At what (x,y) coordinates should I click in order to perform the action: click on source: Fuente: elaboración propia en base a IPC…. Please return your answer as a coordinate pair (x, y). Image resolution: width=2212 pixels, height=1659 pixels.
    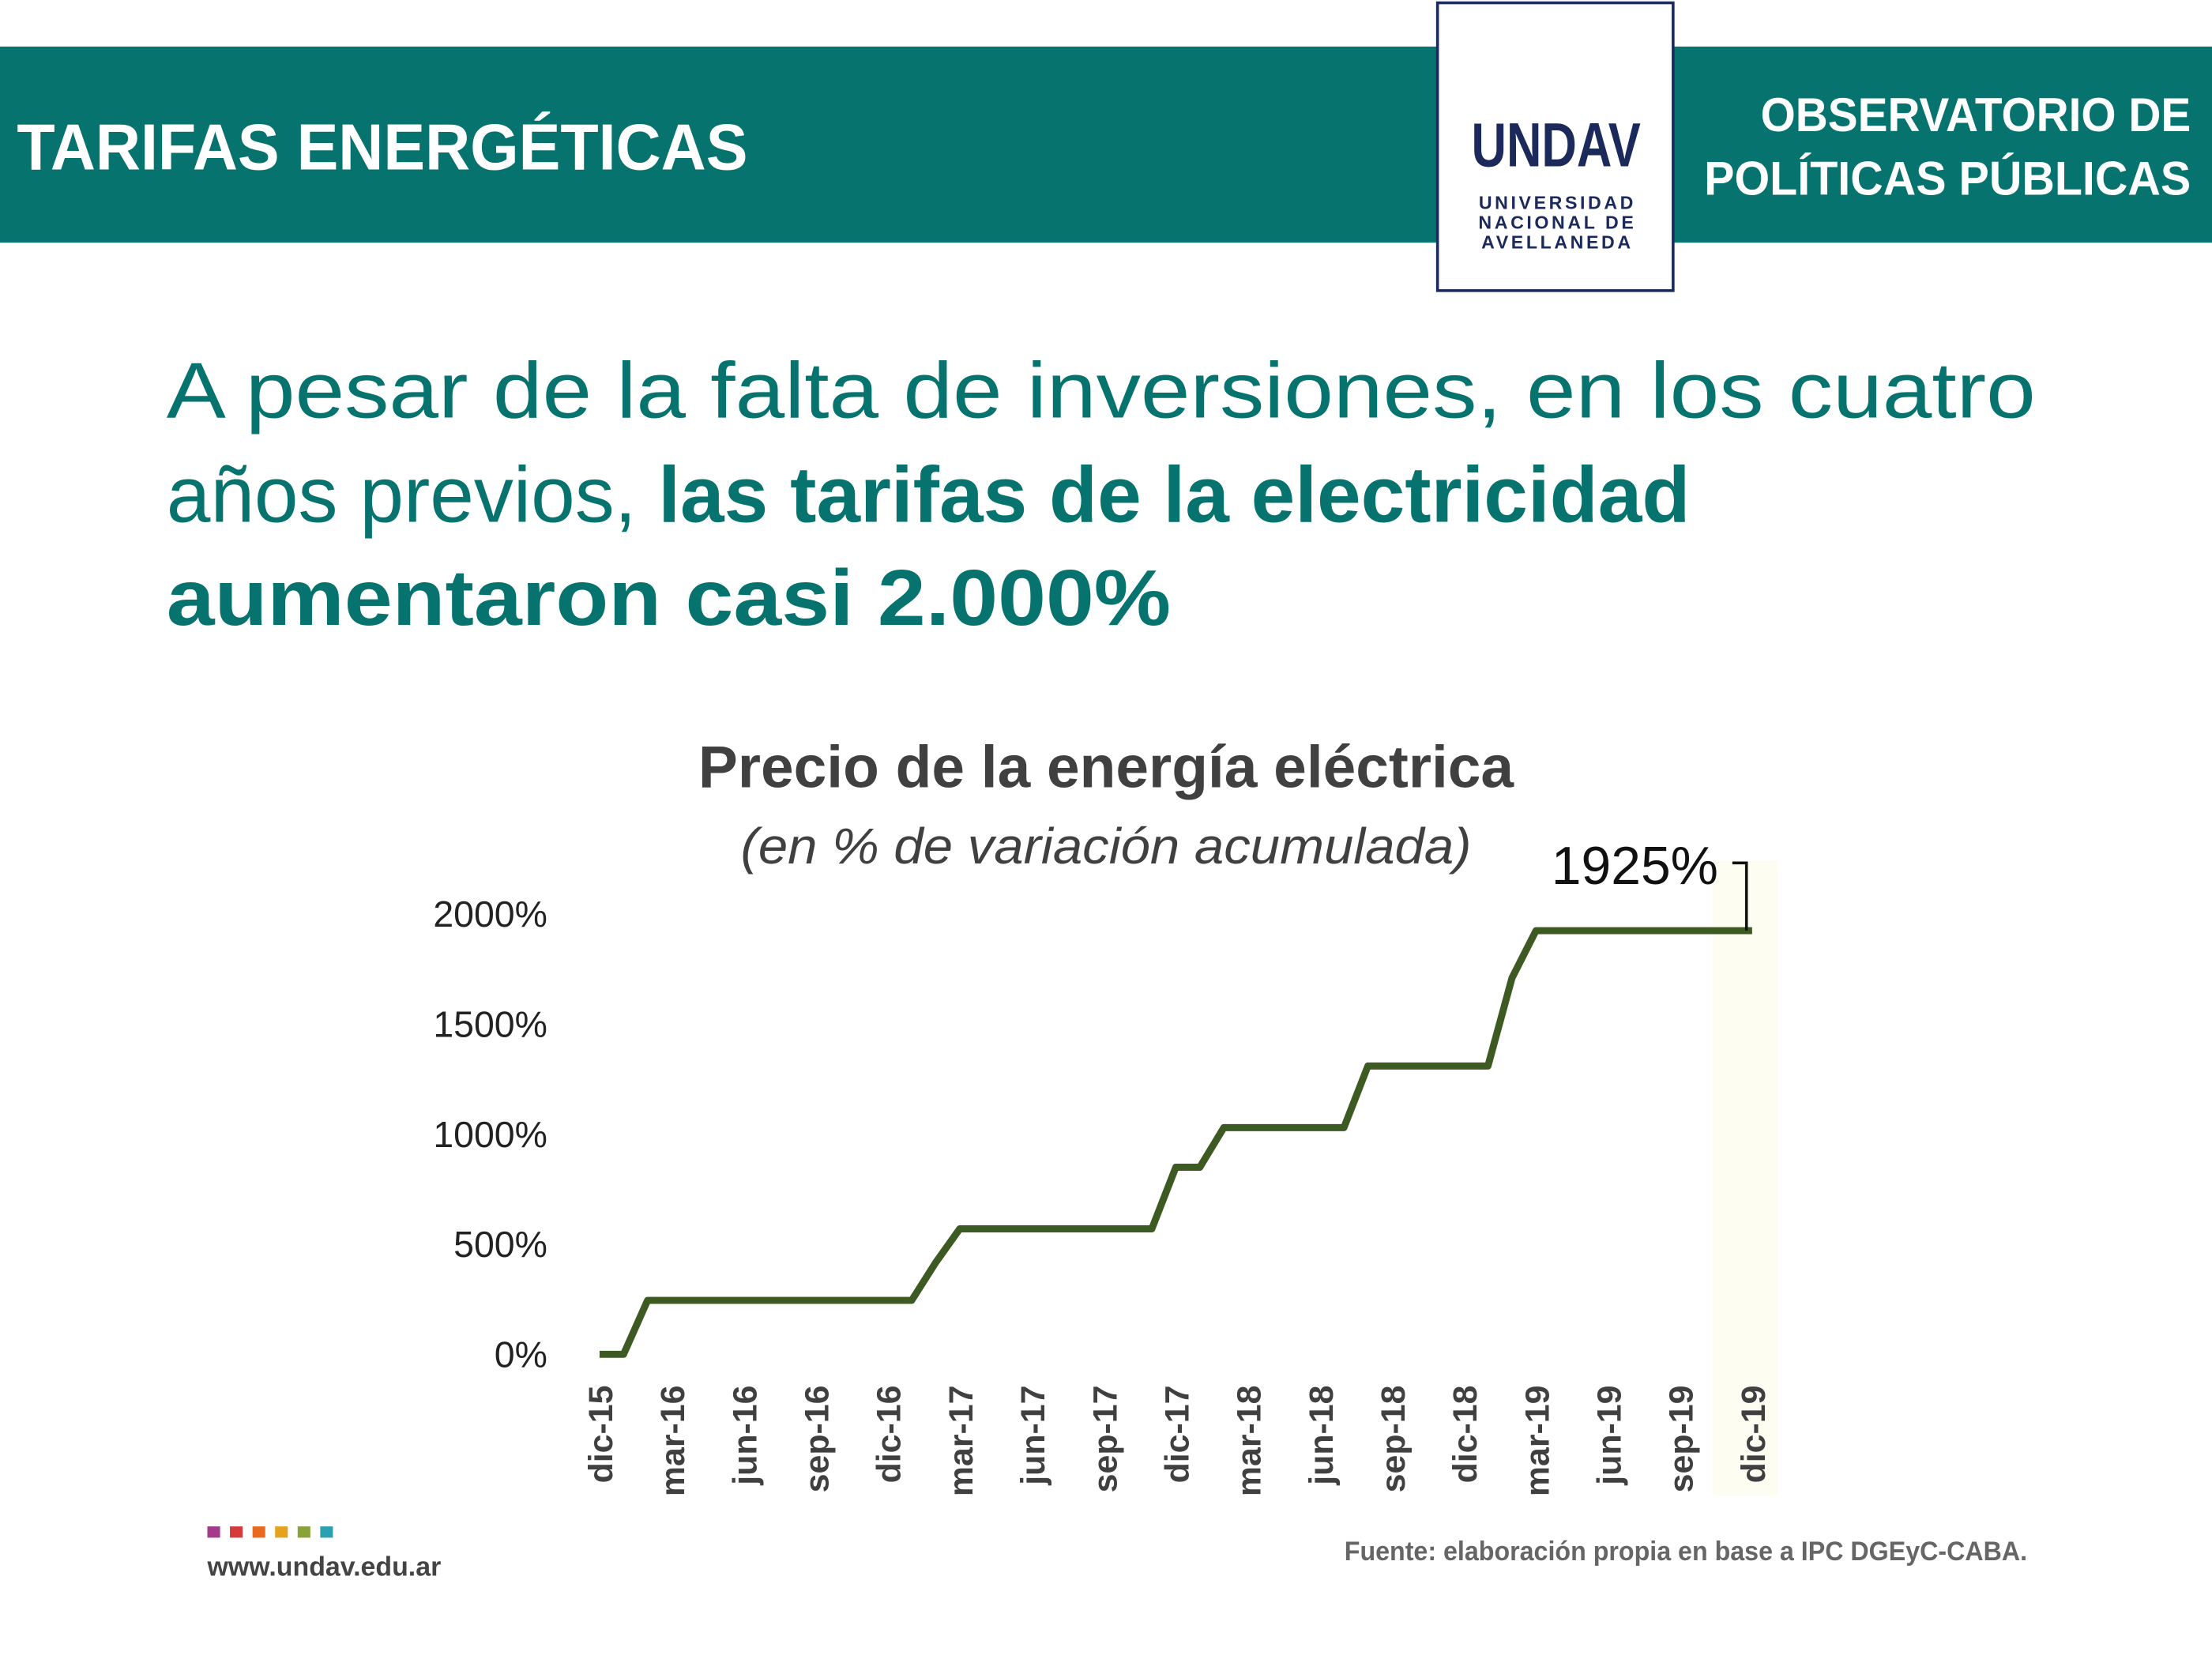
    Looking at the image, I should click on (1686, 1552).